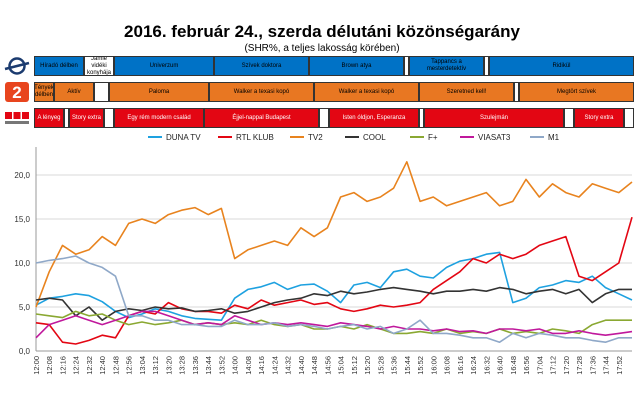 Image resolution: width=644 pixels, height=415 pixels. Describe the element at coordinates (159, 118) in the screenshot. I see `program-block: Egy rém modern család` at that location.